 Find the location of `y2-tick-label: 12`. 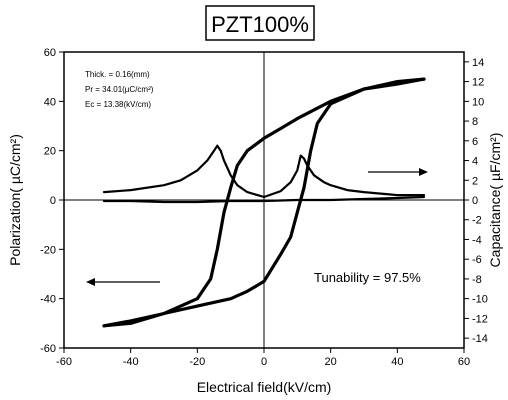

y2-tick-label: 12 is located at coordinates (478, 83).